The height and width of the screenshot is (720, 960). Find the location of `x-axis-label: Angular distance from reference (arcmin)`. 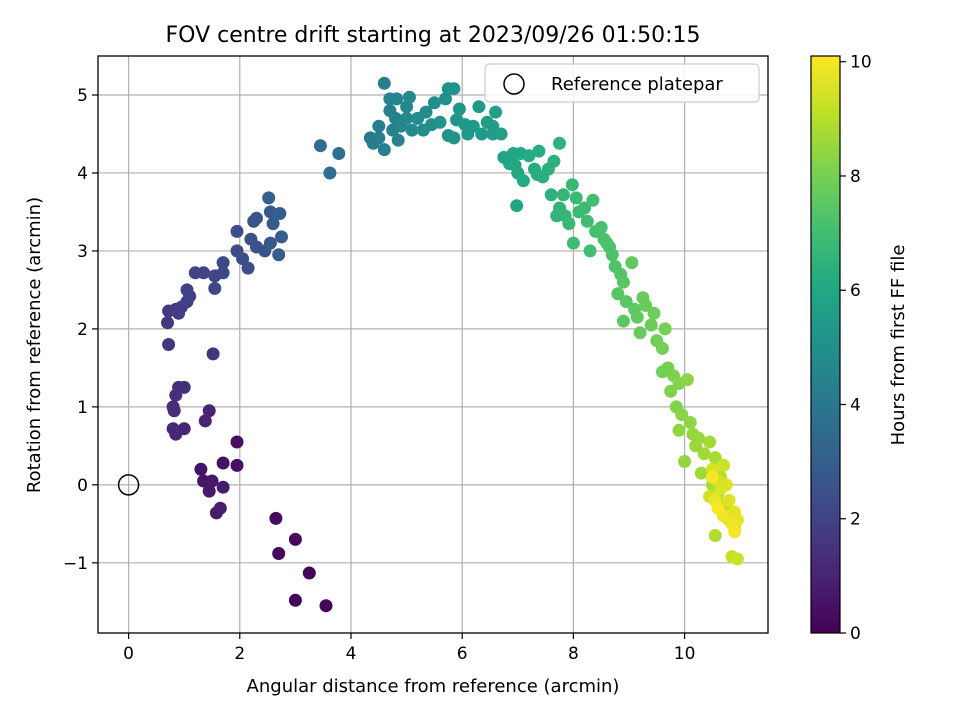

x-axis-label: Angular distance from reference (arcmin) is located at coordinates (433, 686).